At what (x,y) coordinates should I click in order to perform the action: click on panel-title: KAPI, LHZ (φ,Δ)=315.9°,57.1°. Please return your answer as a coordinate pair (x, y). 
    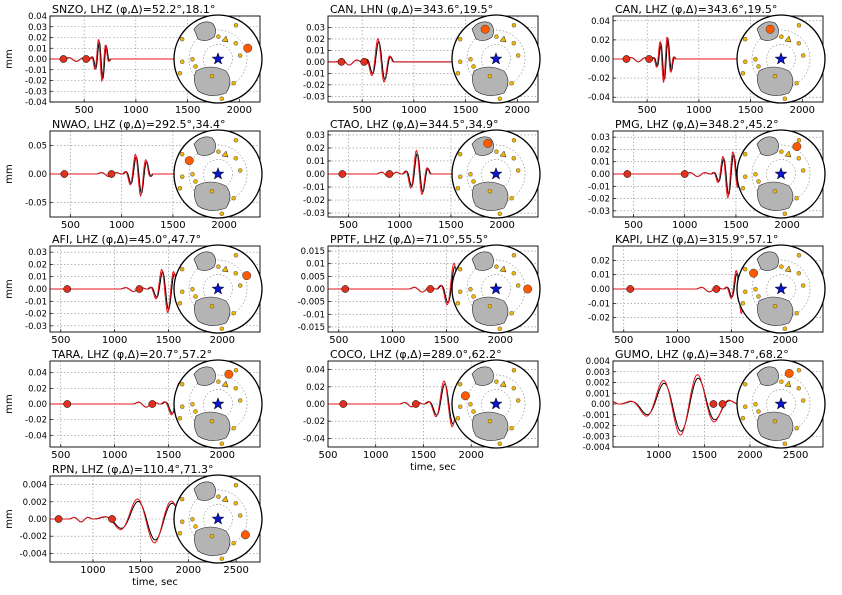
    Looking at the image, I should click on (696, 239).